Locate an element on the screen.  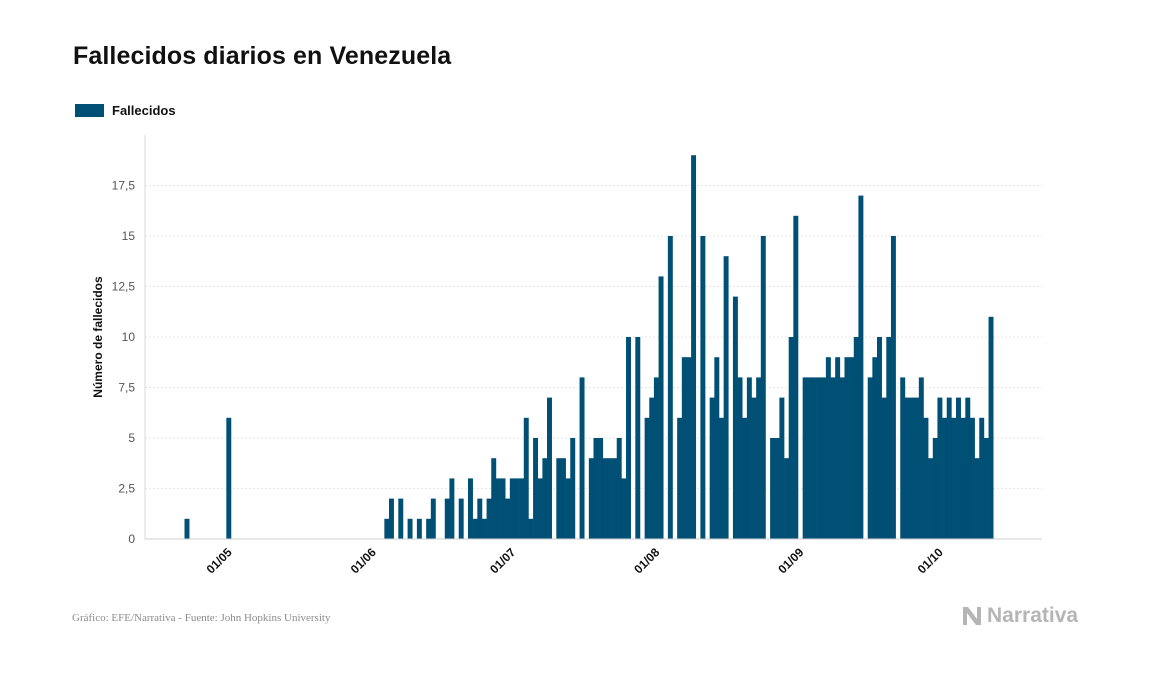
x-tick-label: 01/10 is located at coordinates (930, 560).